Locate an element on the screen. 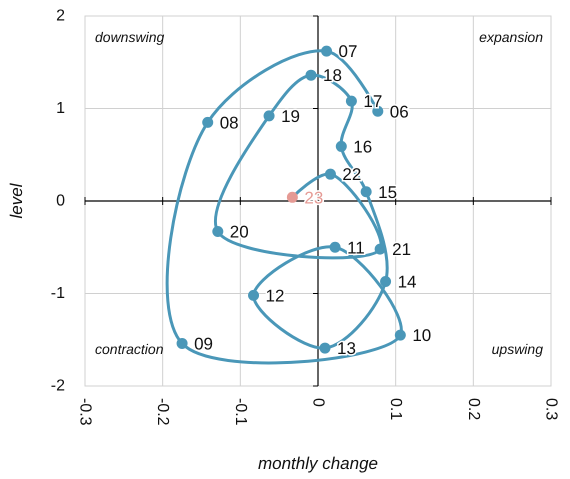 The image size is (570, 479). annotation: 16 is located at coordinates (362, 146).